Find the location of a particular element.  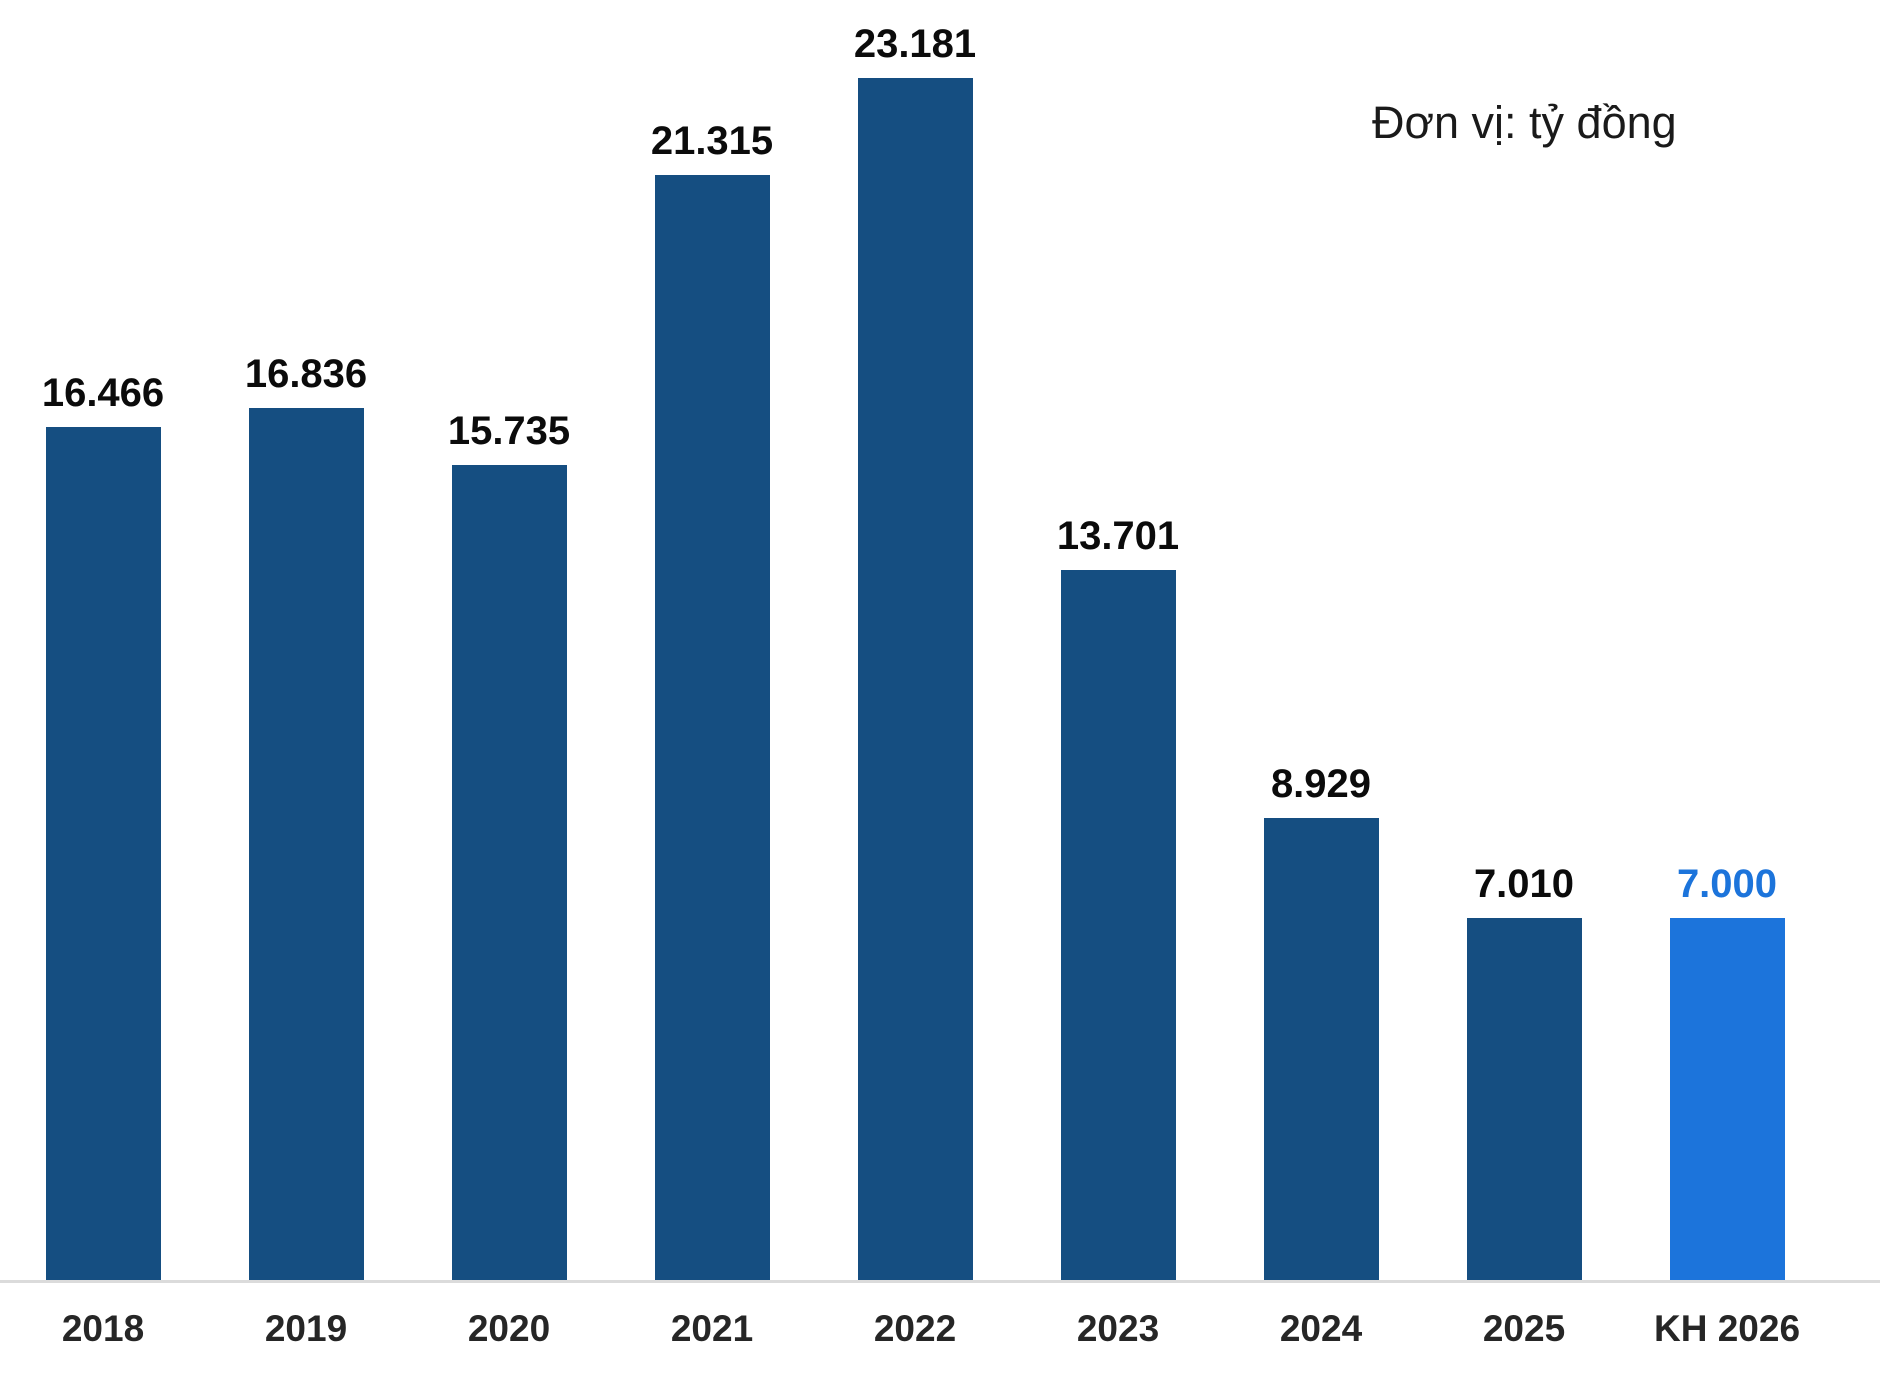

x-axis-line is located at coordinates (940, 1281).